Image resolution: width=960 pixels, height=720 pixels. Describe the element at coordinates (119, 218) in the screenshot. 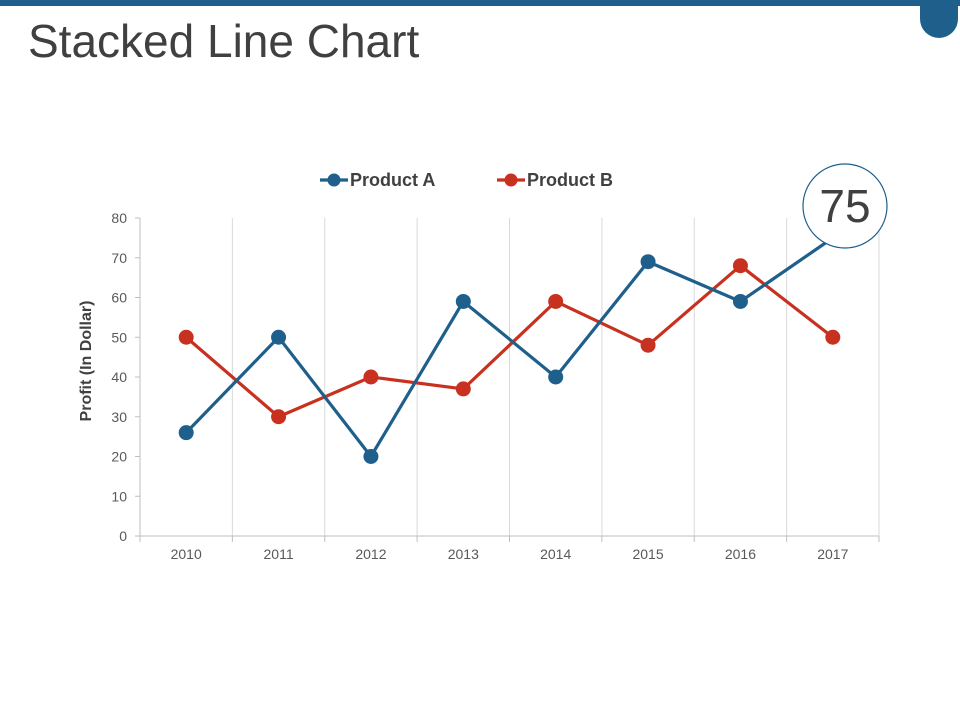

I see `y-tick-label: 80` at that location.